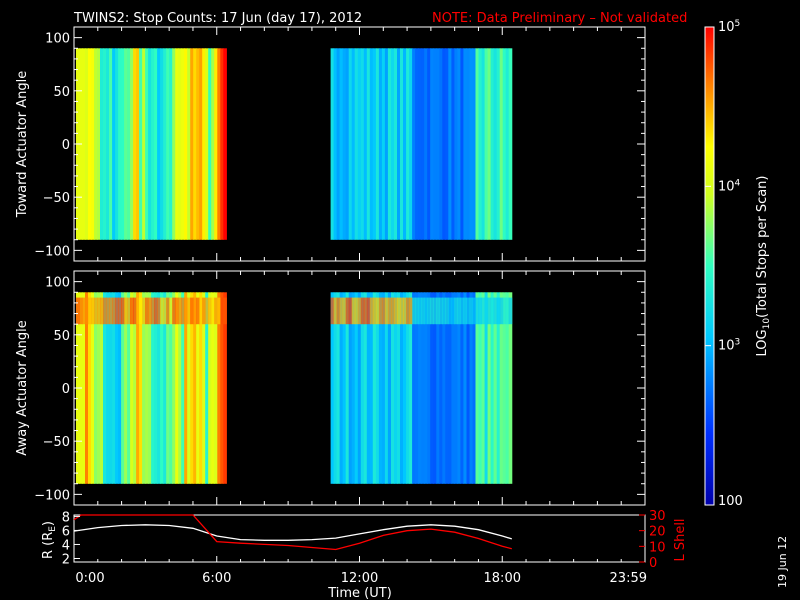 This screenshot has height=600, width=800. What do you see at coordinates (22, 387) in the screenshot?
I see `away-ylabel: Away Actuator Angle` at bounding box center [22, 387].